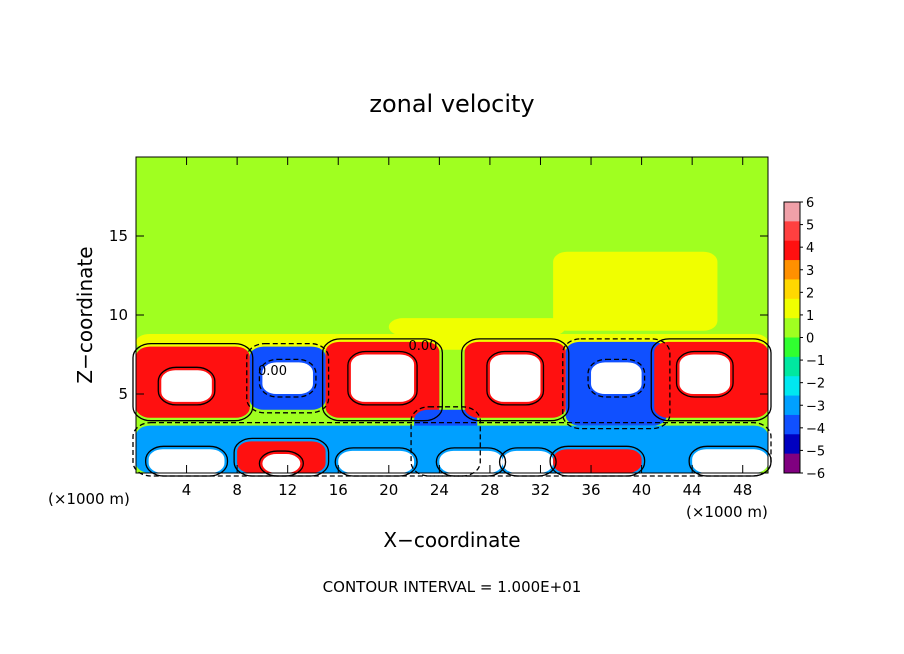  I want to click on y-tick-label: 15, so click(118, 236).